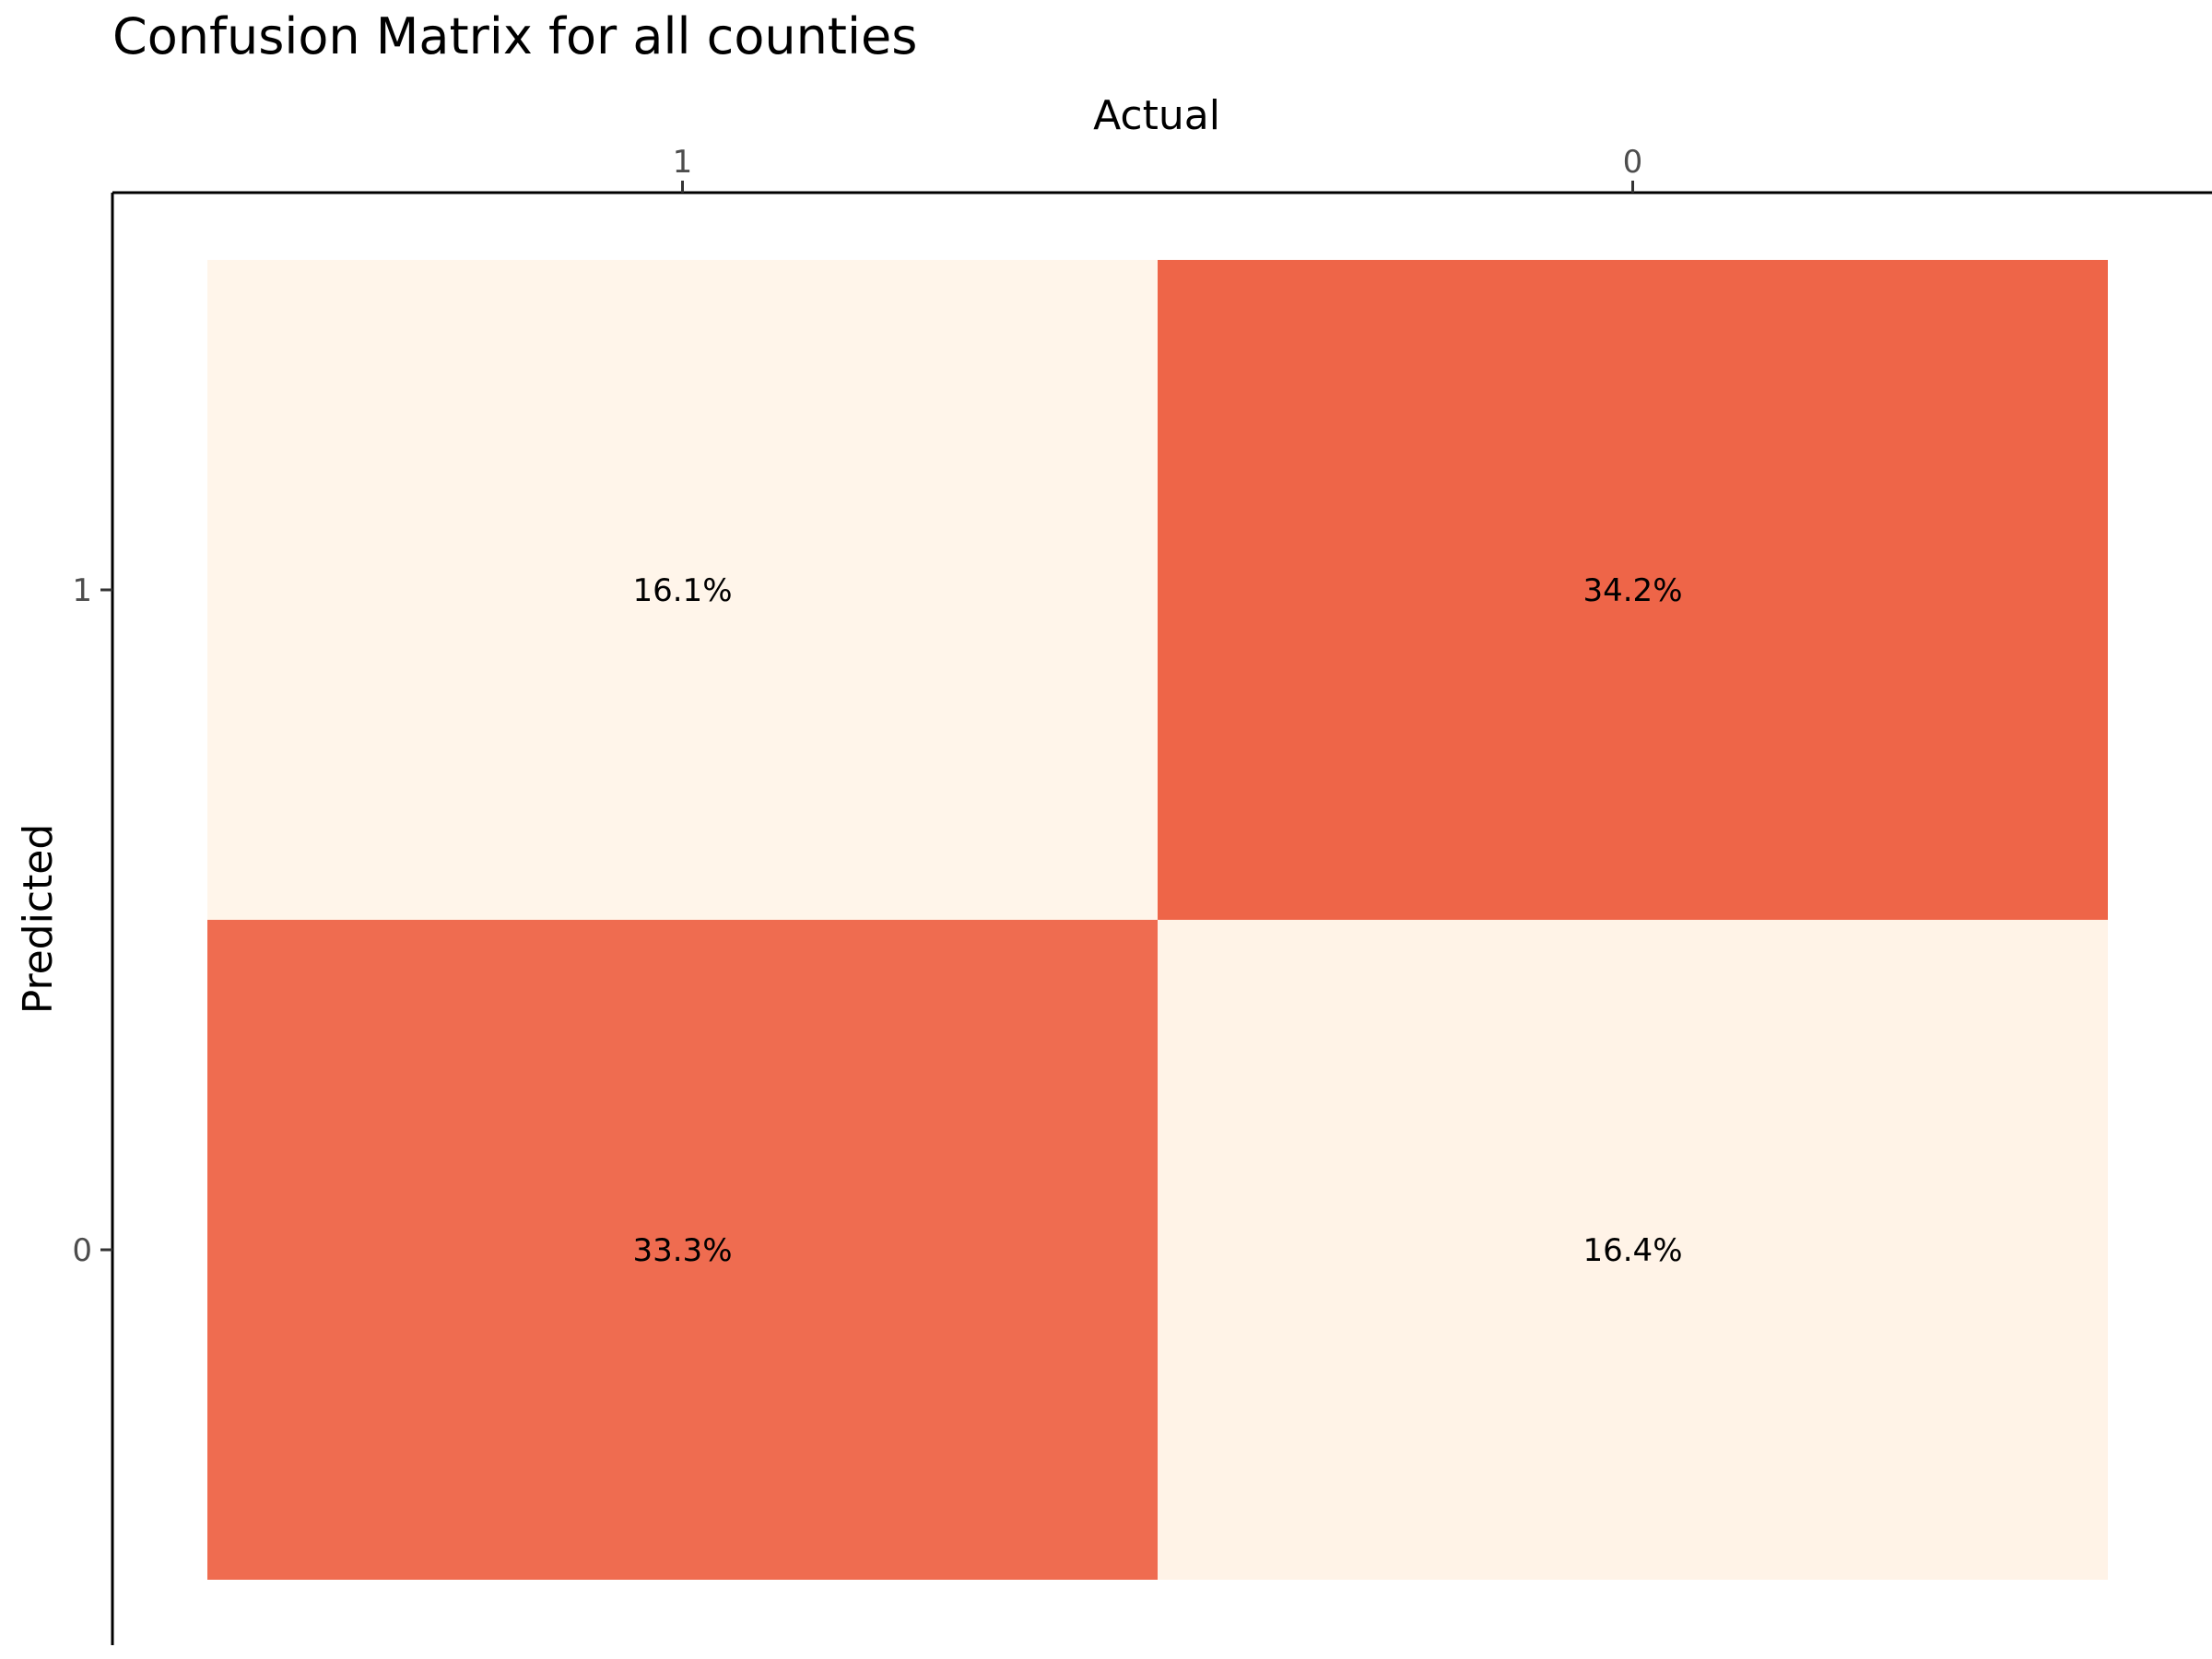  I want to click on cell-label: 34.2%, so click(1632, 590).